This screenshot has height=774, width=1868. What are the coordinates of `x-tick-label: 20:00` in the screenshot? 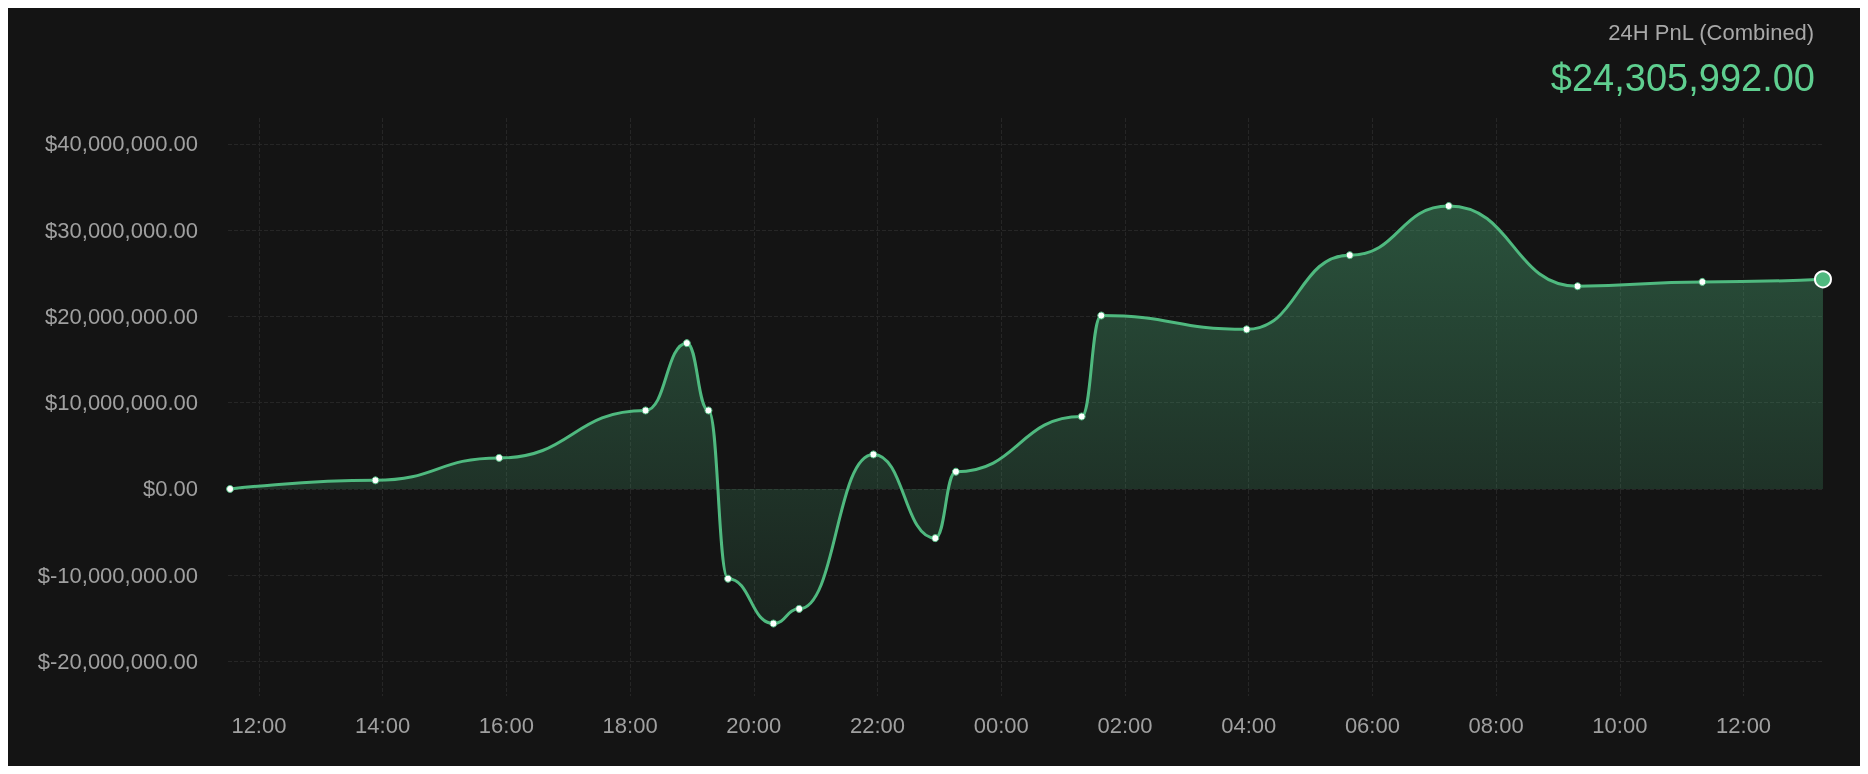 It's located at (754, 725).